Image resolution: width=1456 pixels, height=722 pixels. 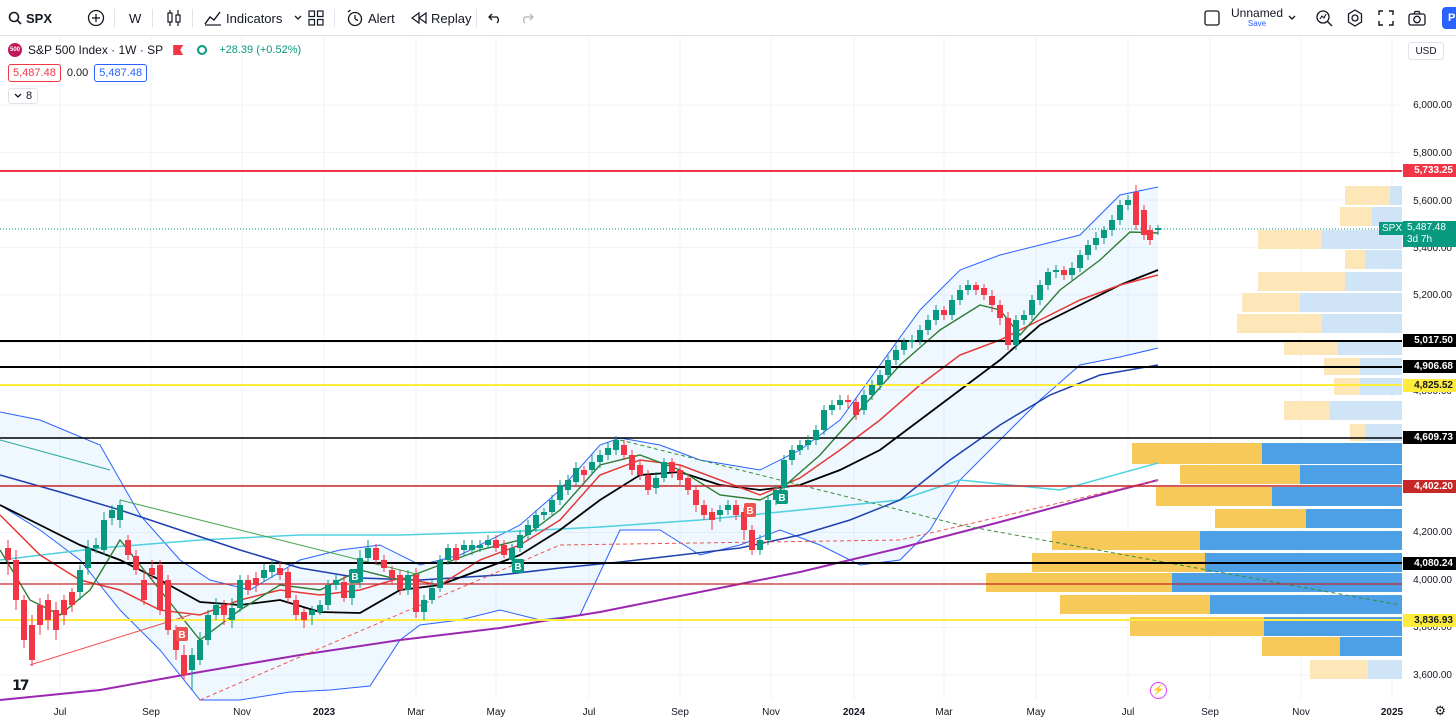 I want to click on candlestick-icon, so click(x=174, y=18).